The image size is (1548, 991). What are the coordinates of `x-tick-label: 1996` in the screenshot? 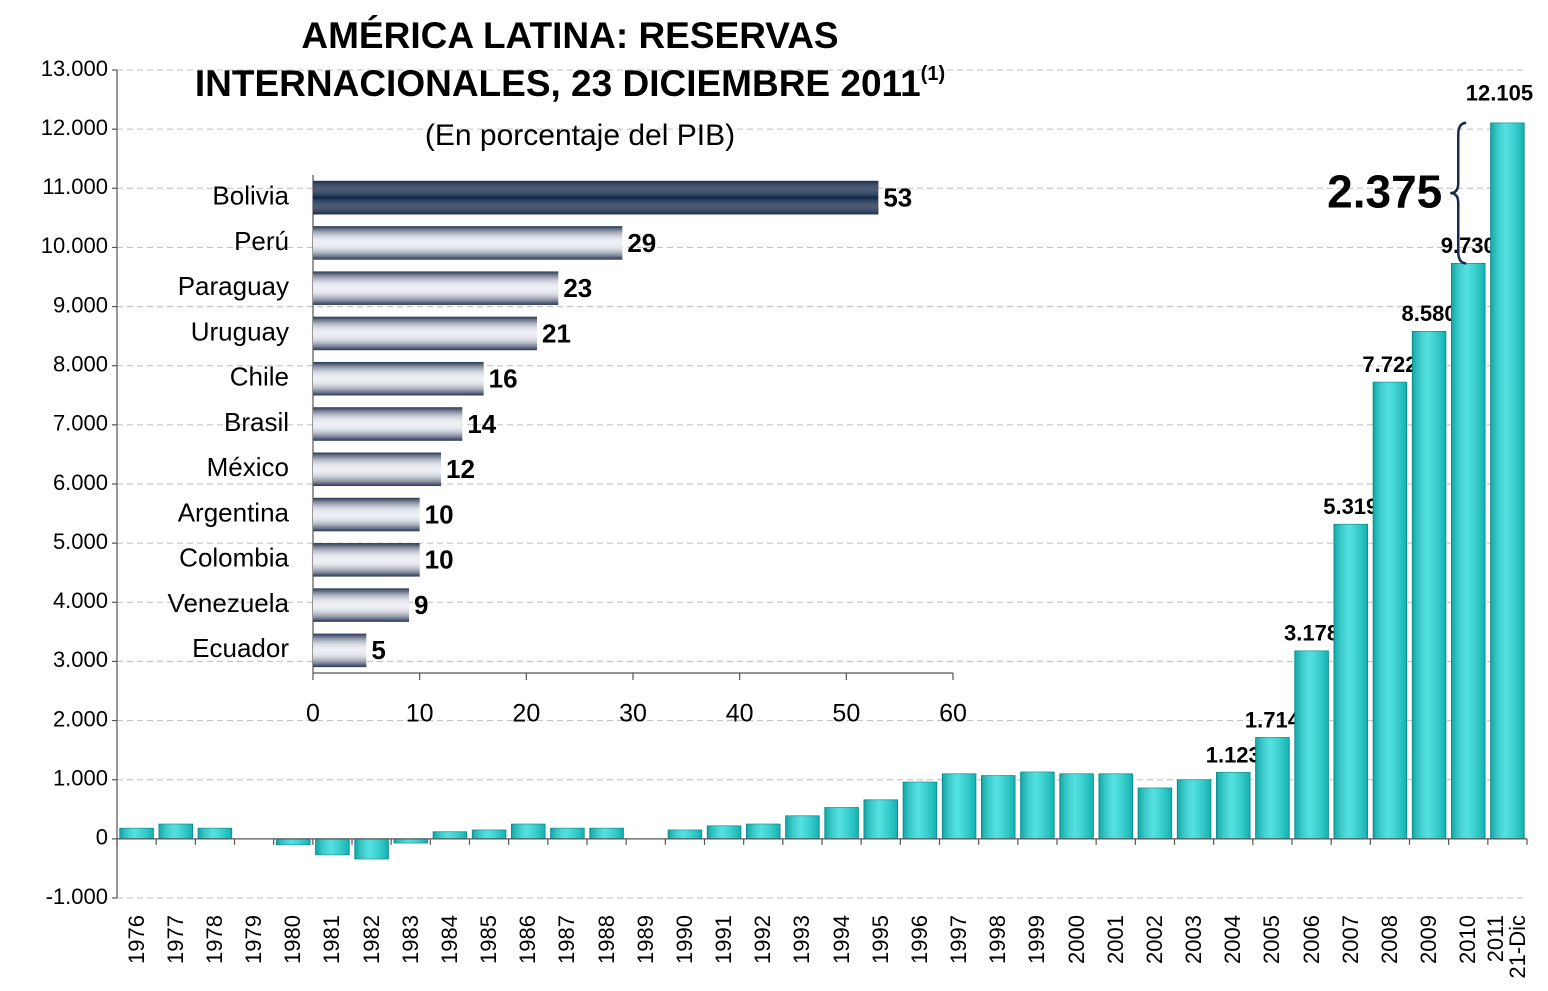 It's located at (919, 939).